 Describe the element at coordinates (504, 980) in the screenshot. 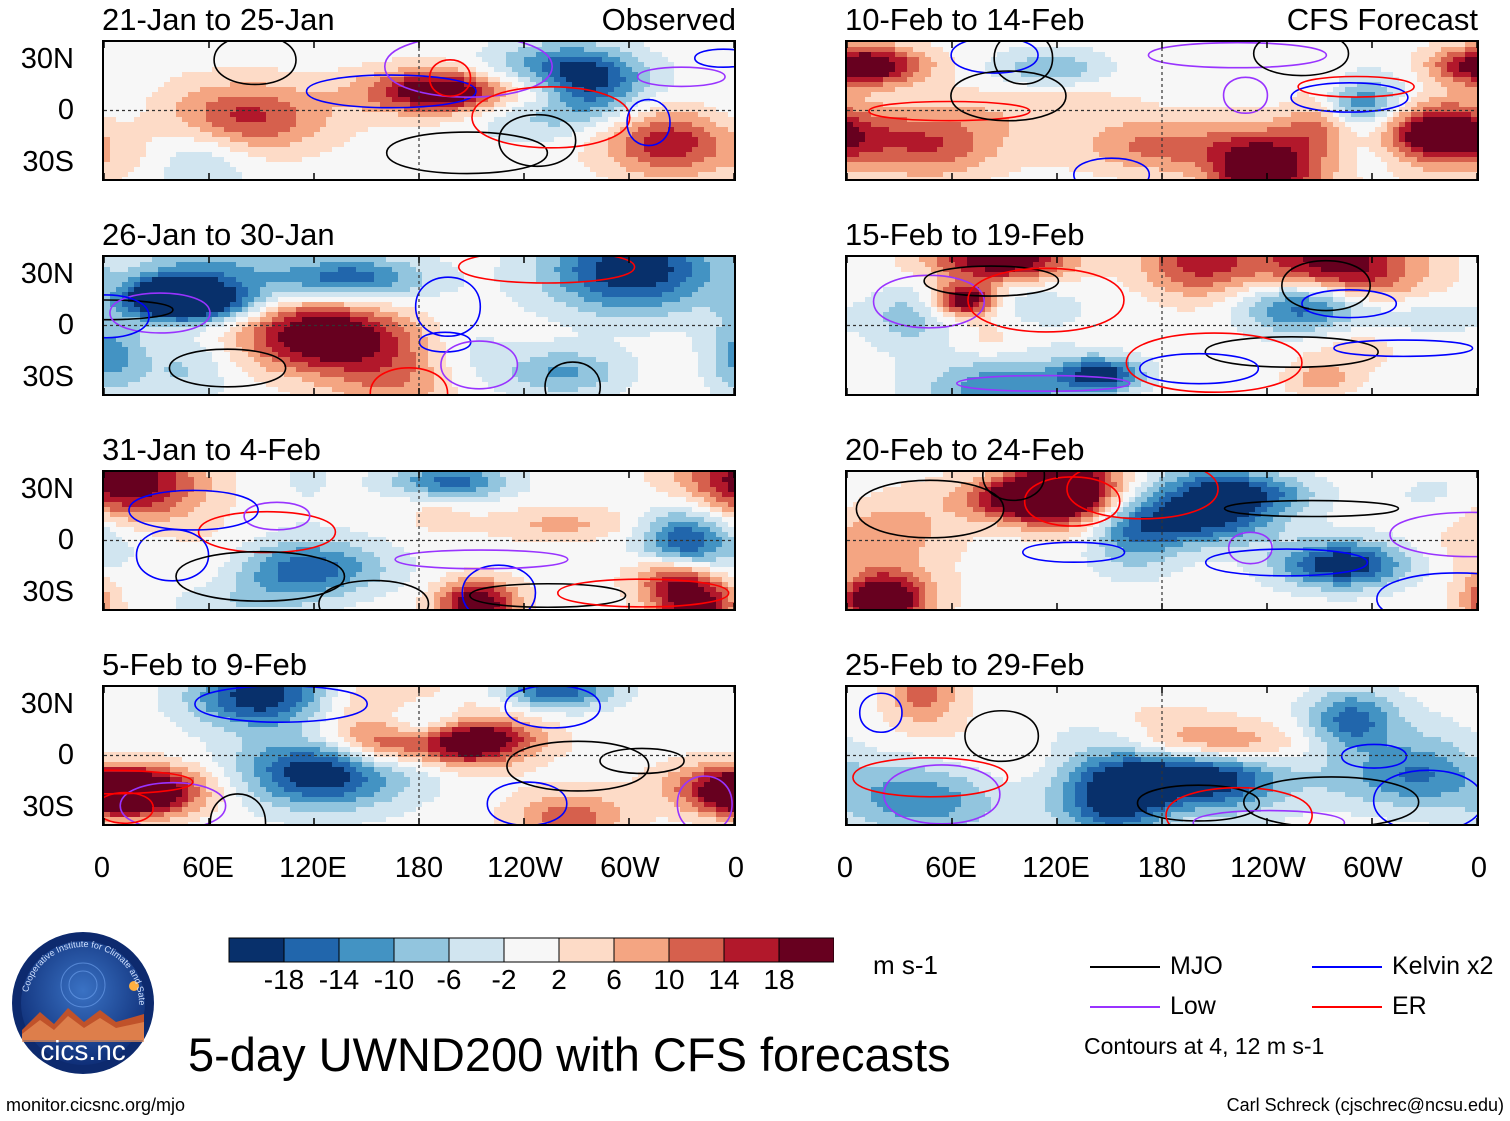

I see `colorbar-label: -2` at that location.